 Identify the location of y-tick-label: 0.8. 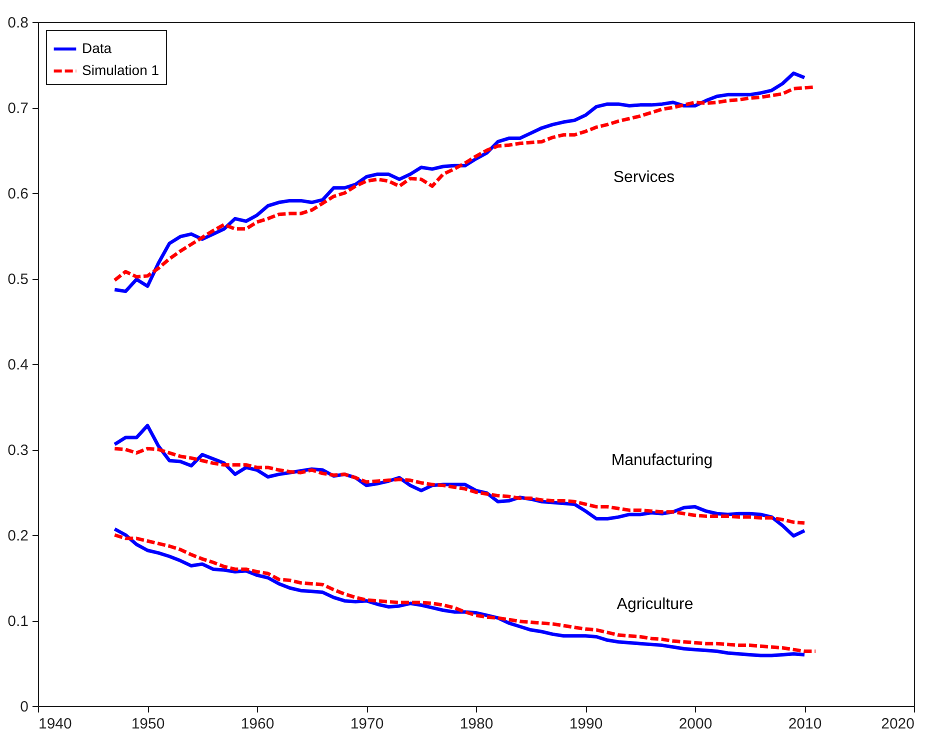
(18, 23).